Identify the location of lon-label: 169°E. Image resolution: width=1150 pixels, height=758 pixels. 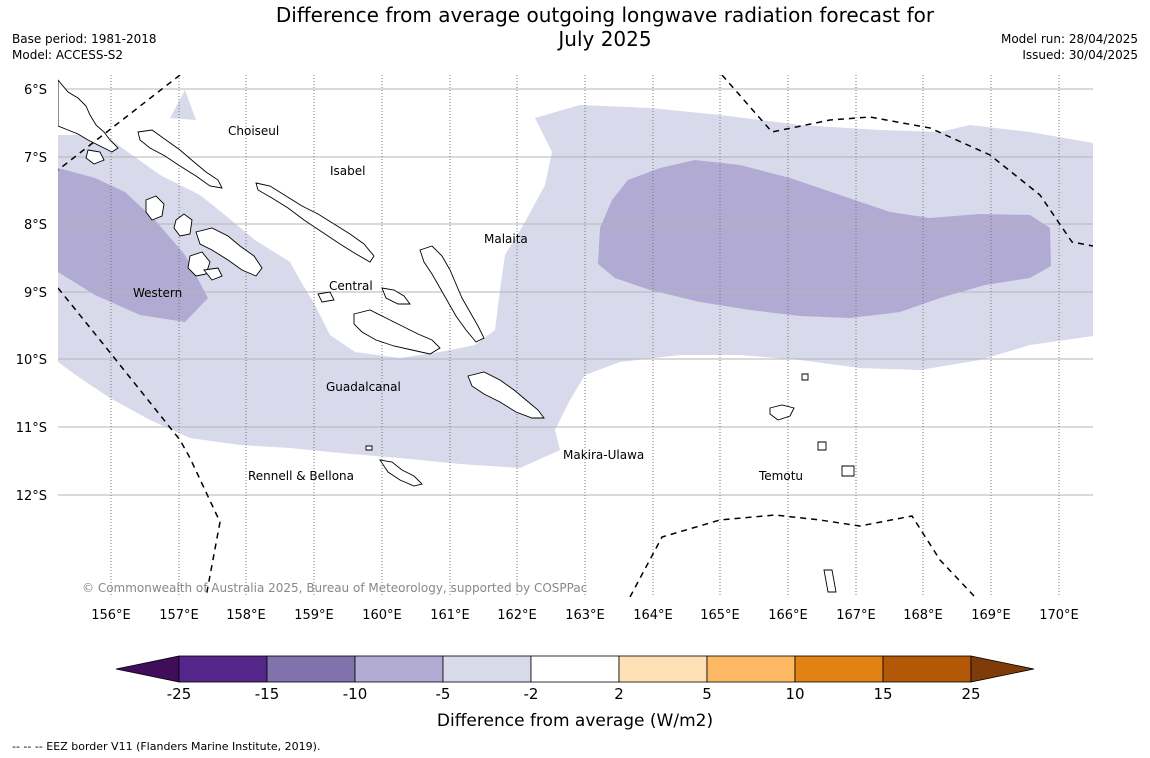
(991, 615).